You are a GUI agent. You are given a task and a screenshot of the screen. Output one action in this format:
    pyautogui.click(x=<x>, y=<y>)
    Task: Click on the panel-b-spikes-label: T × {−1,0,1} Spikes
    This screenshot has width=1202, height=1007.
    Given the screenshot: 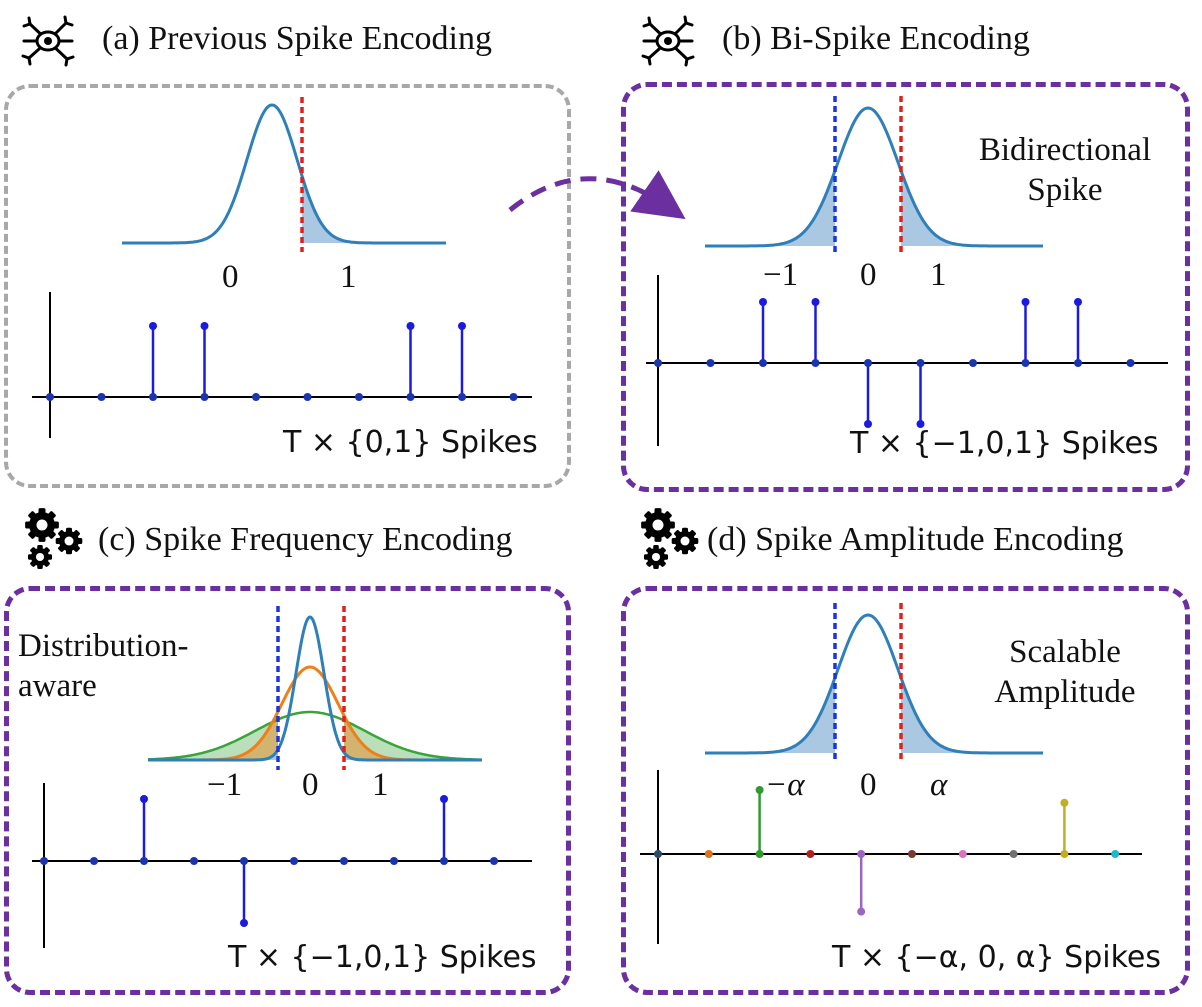 What is the action you would take?
    pyautogui.click(x=1004, y=443)
    